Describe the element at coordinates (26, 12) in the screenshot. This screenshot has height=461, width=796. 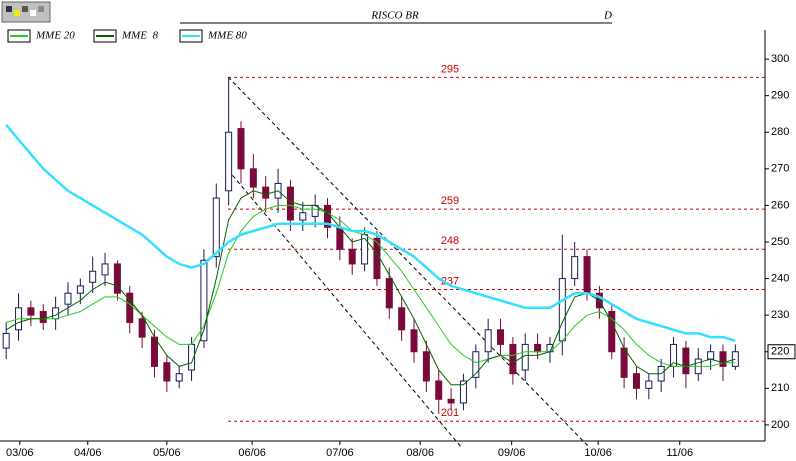
I see `logo` at that location.